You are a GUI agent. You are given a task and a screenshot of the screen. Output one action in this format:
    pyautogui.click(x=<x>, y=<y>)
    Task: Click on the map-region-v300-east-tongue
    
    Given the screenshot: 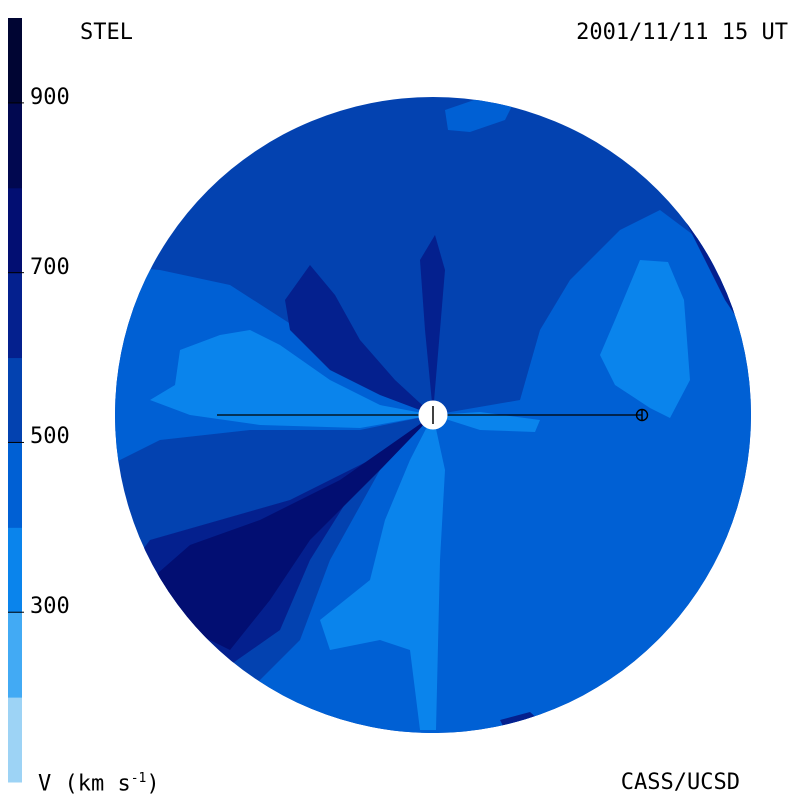 What is the action you would take?
    pyautogui.click(x=486, y=422)
    